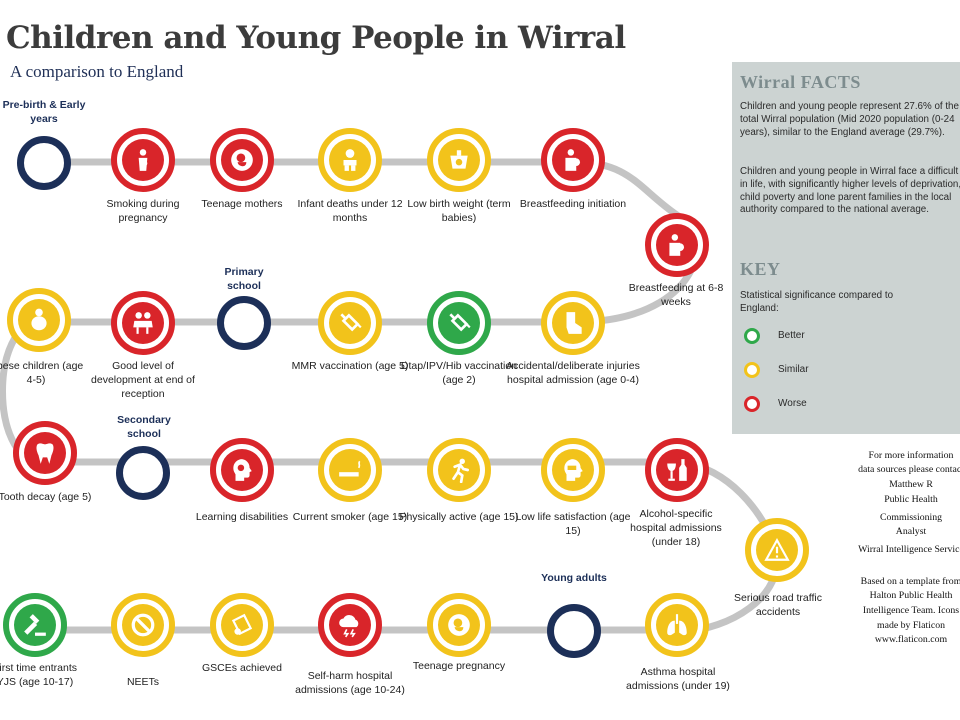 This screenshot has height=720, width=960. Describe the element at coordinates (760, 269) in the screenshot. I see `key-heading: KEY` at that location.